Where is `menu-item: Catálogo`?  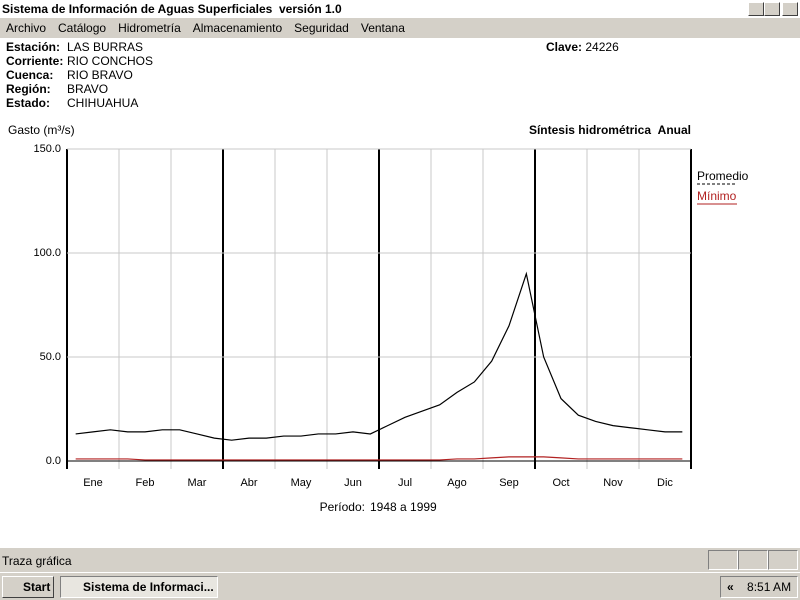 menu-item: Catálogo is located at coordinates (82, 28).